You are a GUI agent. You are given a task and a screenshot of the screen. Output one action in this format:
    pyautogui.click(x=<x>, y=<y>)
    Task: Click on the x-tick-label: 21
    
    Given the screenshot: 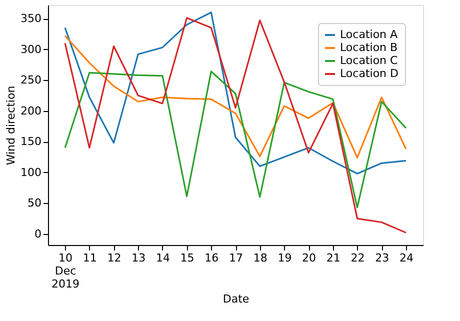 What is the action you would take?
    pyautogui.click(x=333, y=258)
    